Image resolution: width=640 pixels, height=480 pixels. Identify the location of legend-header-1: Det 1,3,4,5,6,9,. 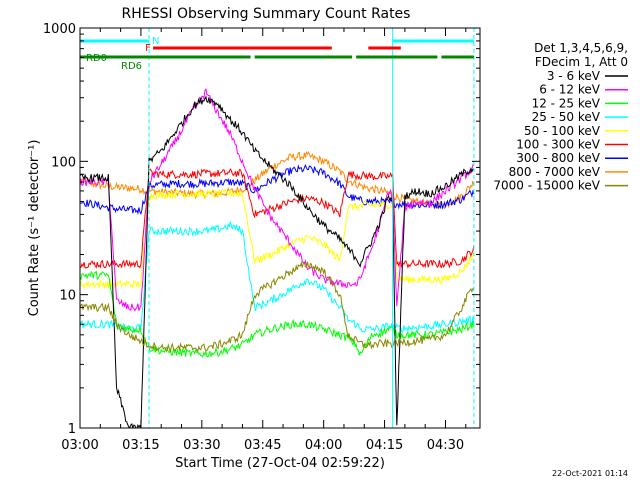
(581, 48).